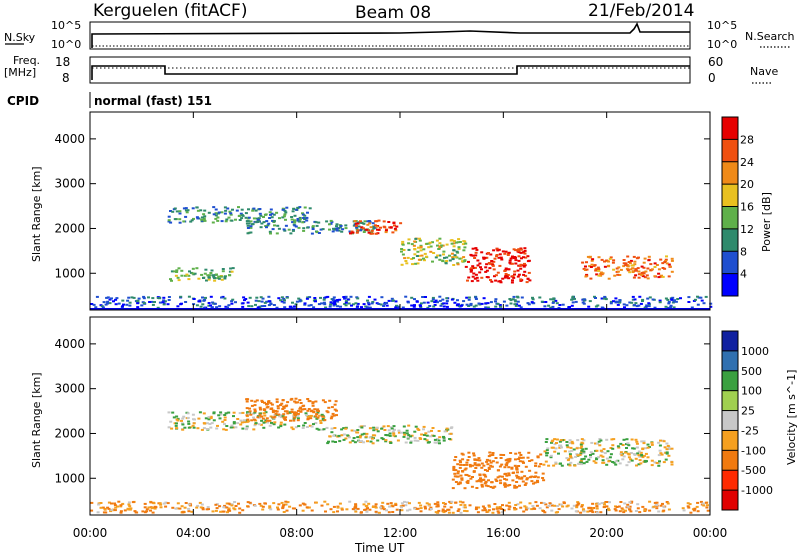  Describe the element at coordinates (730, 240) in the screenshot. I see `power-colorbar-swatch` at that location.